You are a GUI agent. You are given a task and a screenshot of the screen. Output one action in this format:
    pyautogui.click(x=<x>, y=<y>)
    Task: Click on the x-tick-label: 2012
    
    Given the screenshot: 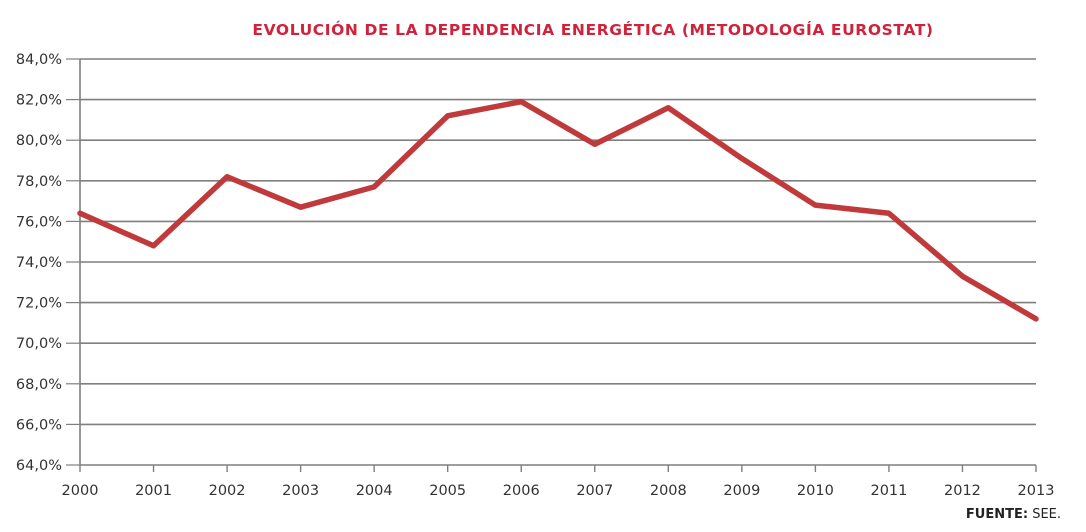 What is the action you would take?
    pyautogui.click(x=962, y=491)
    